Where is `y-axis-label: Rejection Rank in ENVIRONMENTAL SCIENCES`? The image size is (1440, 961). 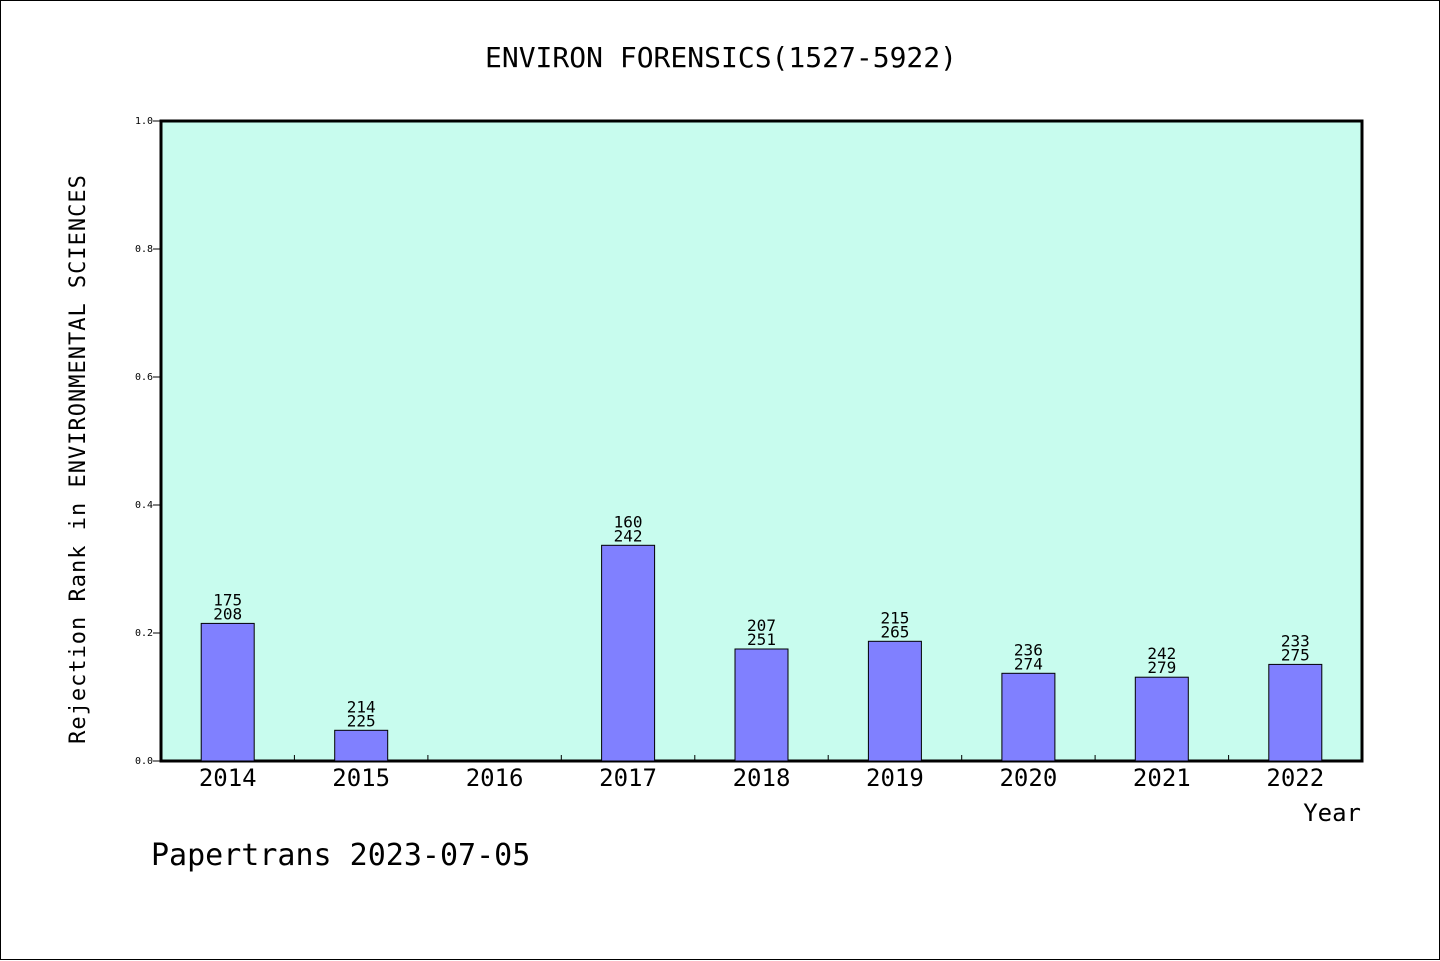
y-axis-label: Rejection Rank in ENVIRONMENTAL SCIENCES is located at coordinates (78, 459).